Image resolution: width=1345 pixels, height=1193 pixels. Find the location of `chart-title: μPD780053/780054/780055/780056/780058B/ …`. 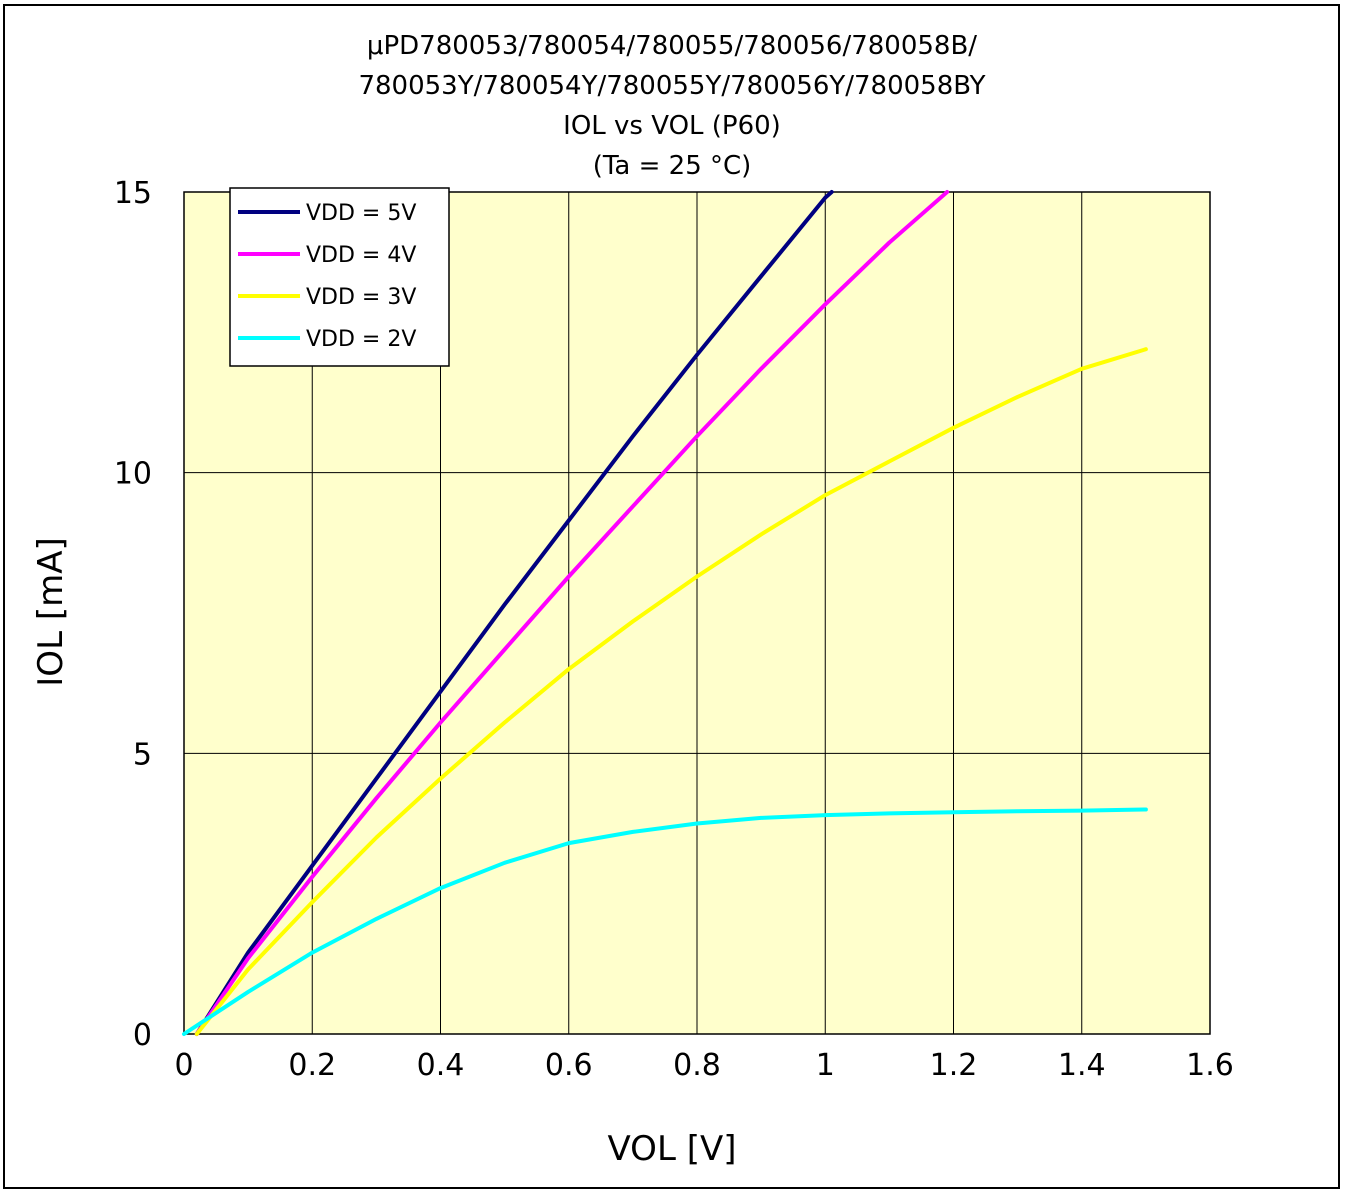

chart-title: μPD780053/780054/780055/780056/780058B/ … is located at coordinates (671, 106).